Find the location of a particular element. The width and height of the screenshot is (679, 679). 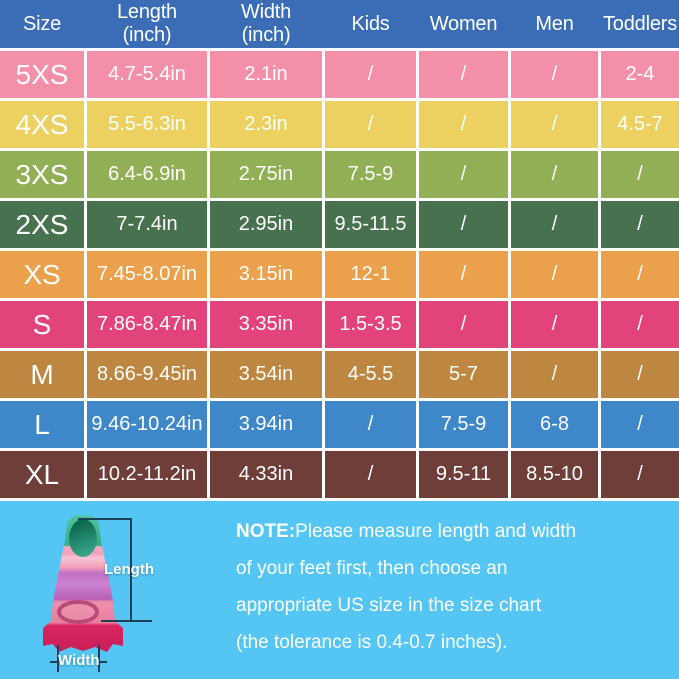

table-row: L 9.46-10.24in 3.94in / 7.5-9 6-8 / is located at coordinates (339, 424).